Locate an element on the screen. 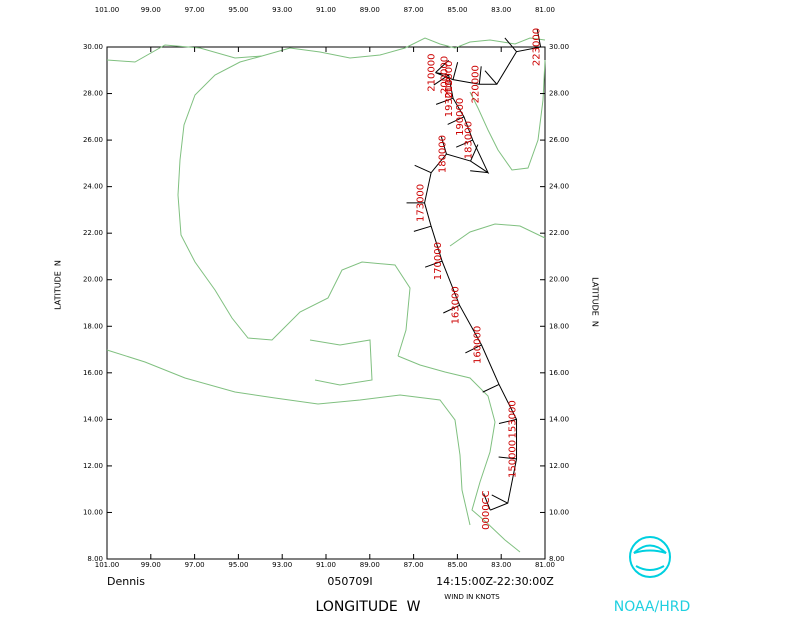  y-axis-label-right: LATITUDE N is located at coordinates (595, 302).